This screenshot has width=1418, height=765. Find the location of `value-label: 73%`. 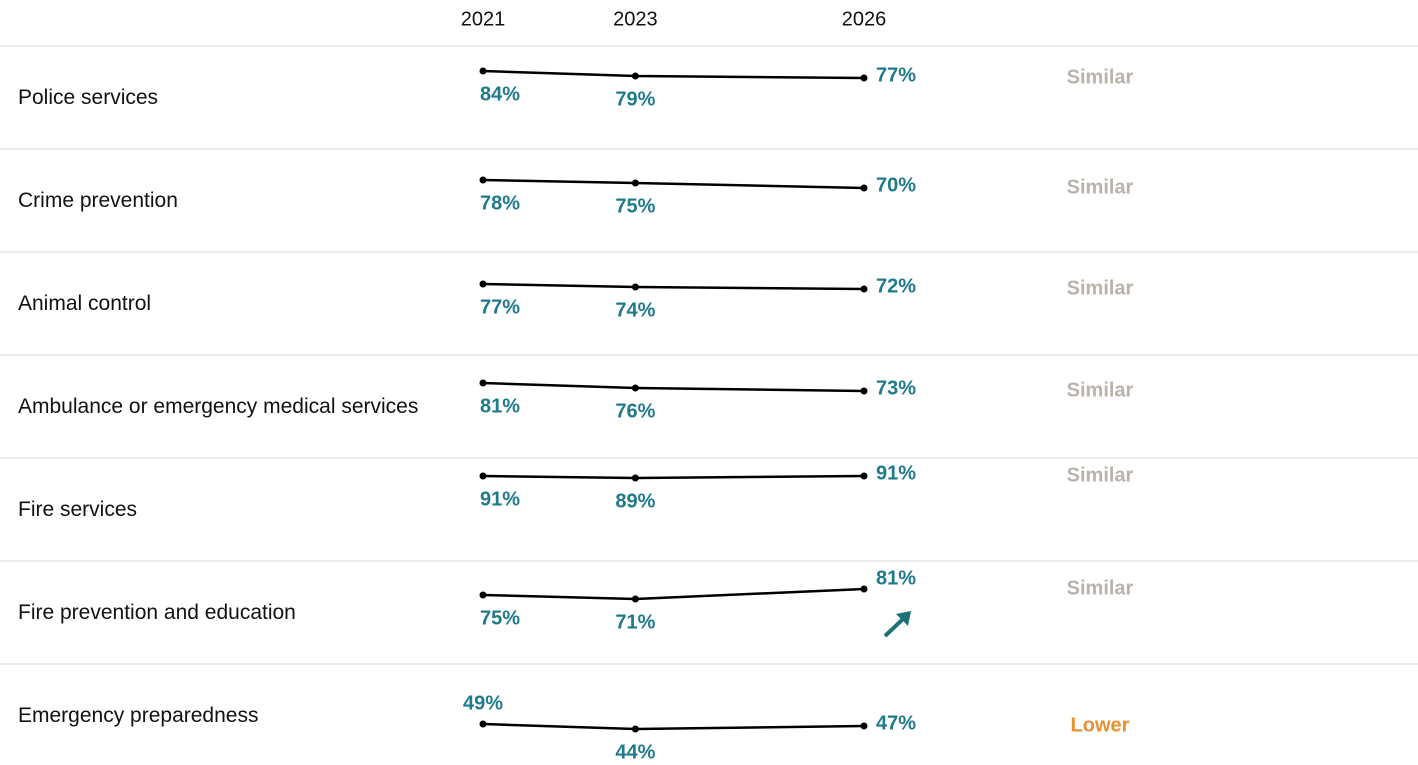

value-label: 73% is located at coordinates (896, 388).